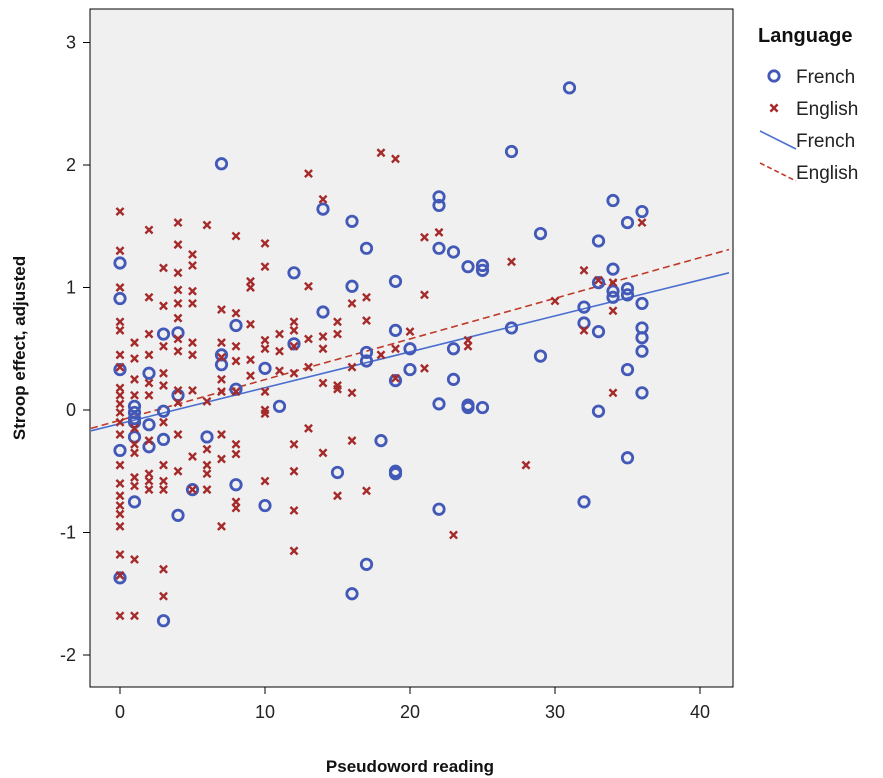 Image resolution: width=883 pixels, height=778 pixels. What do you see at coordinates (71, 410) in the screenshot?
I see `y-tick-label: 0` at bounding box center [71, 410].